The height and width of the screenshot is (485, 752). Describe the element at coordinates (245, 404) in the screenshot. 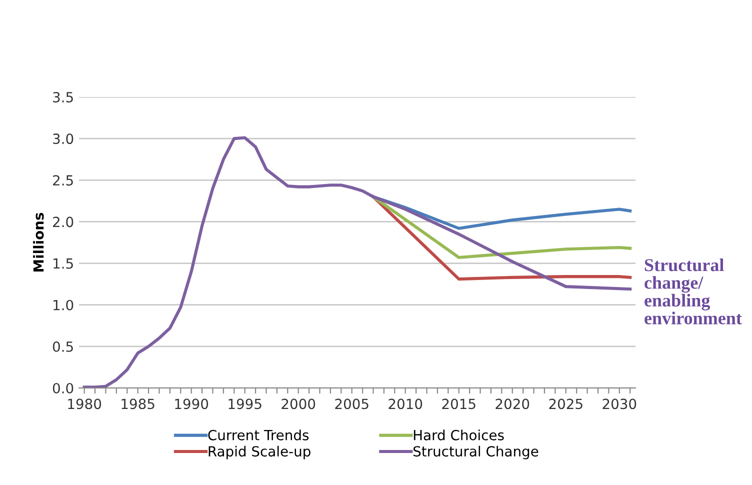

I see `x-tick-label: 1995` at that location.